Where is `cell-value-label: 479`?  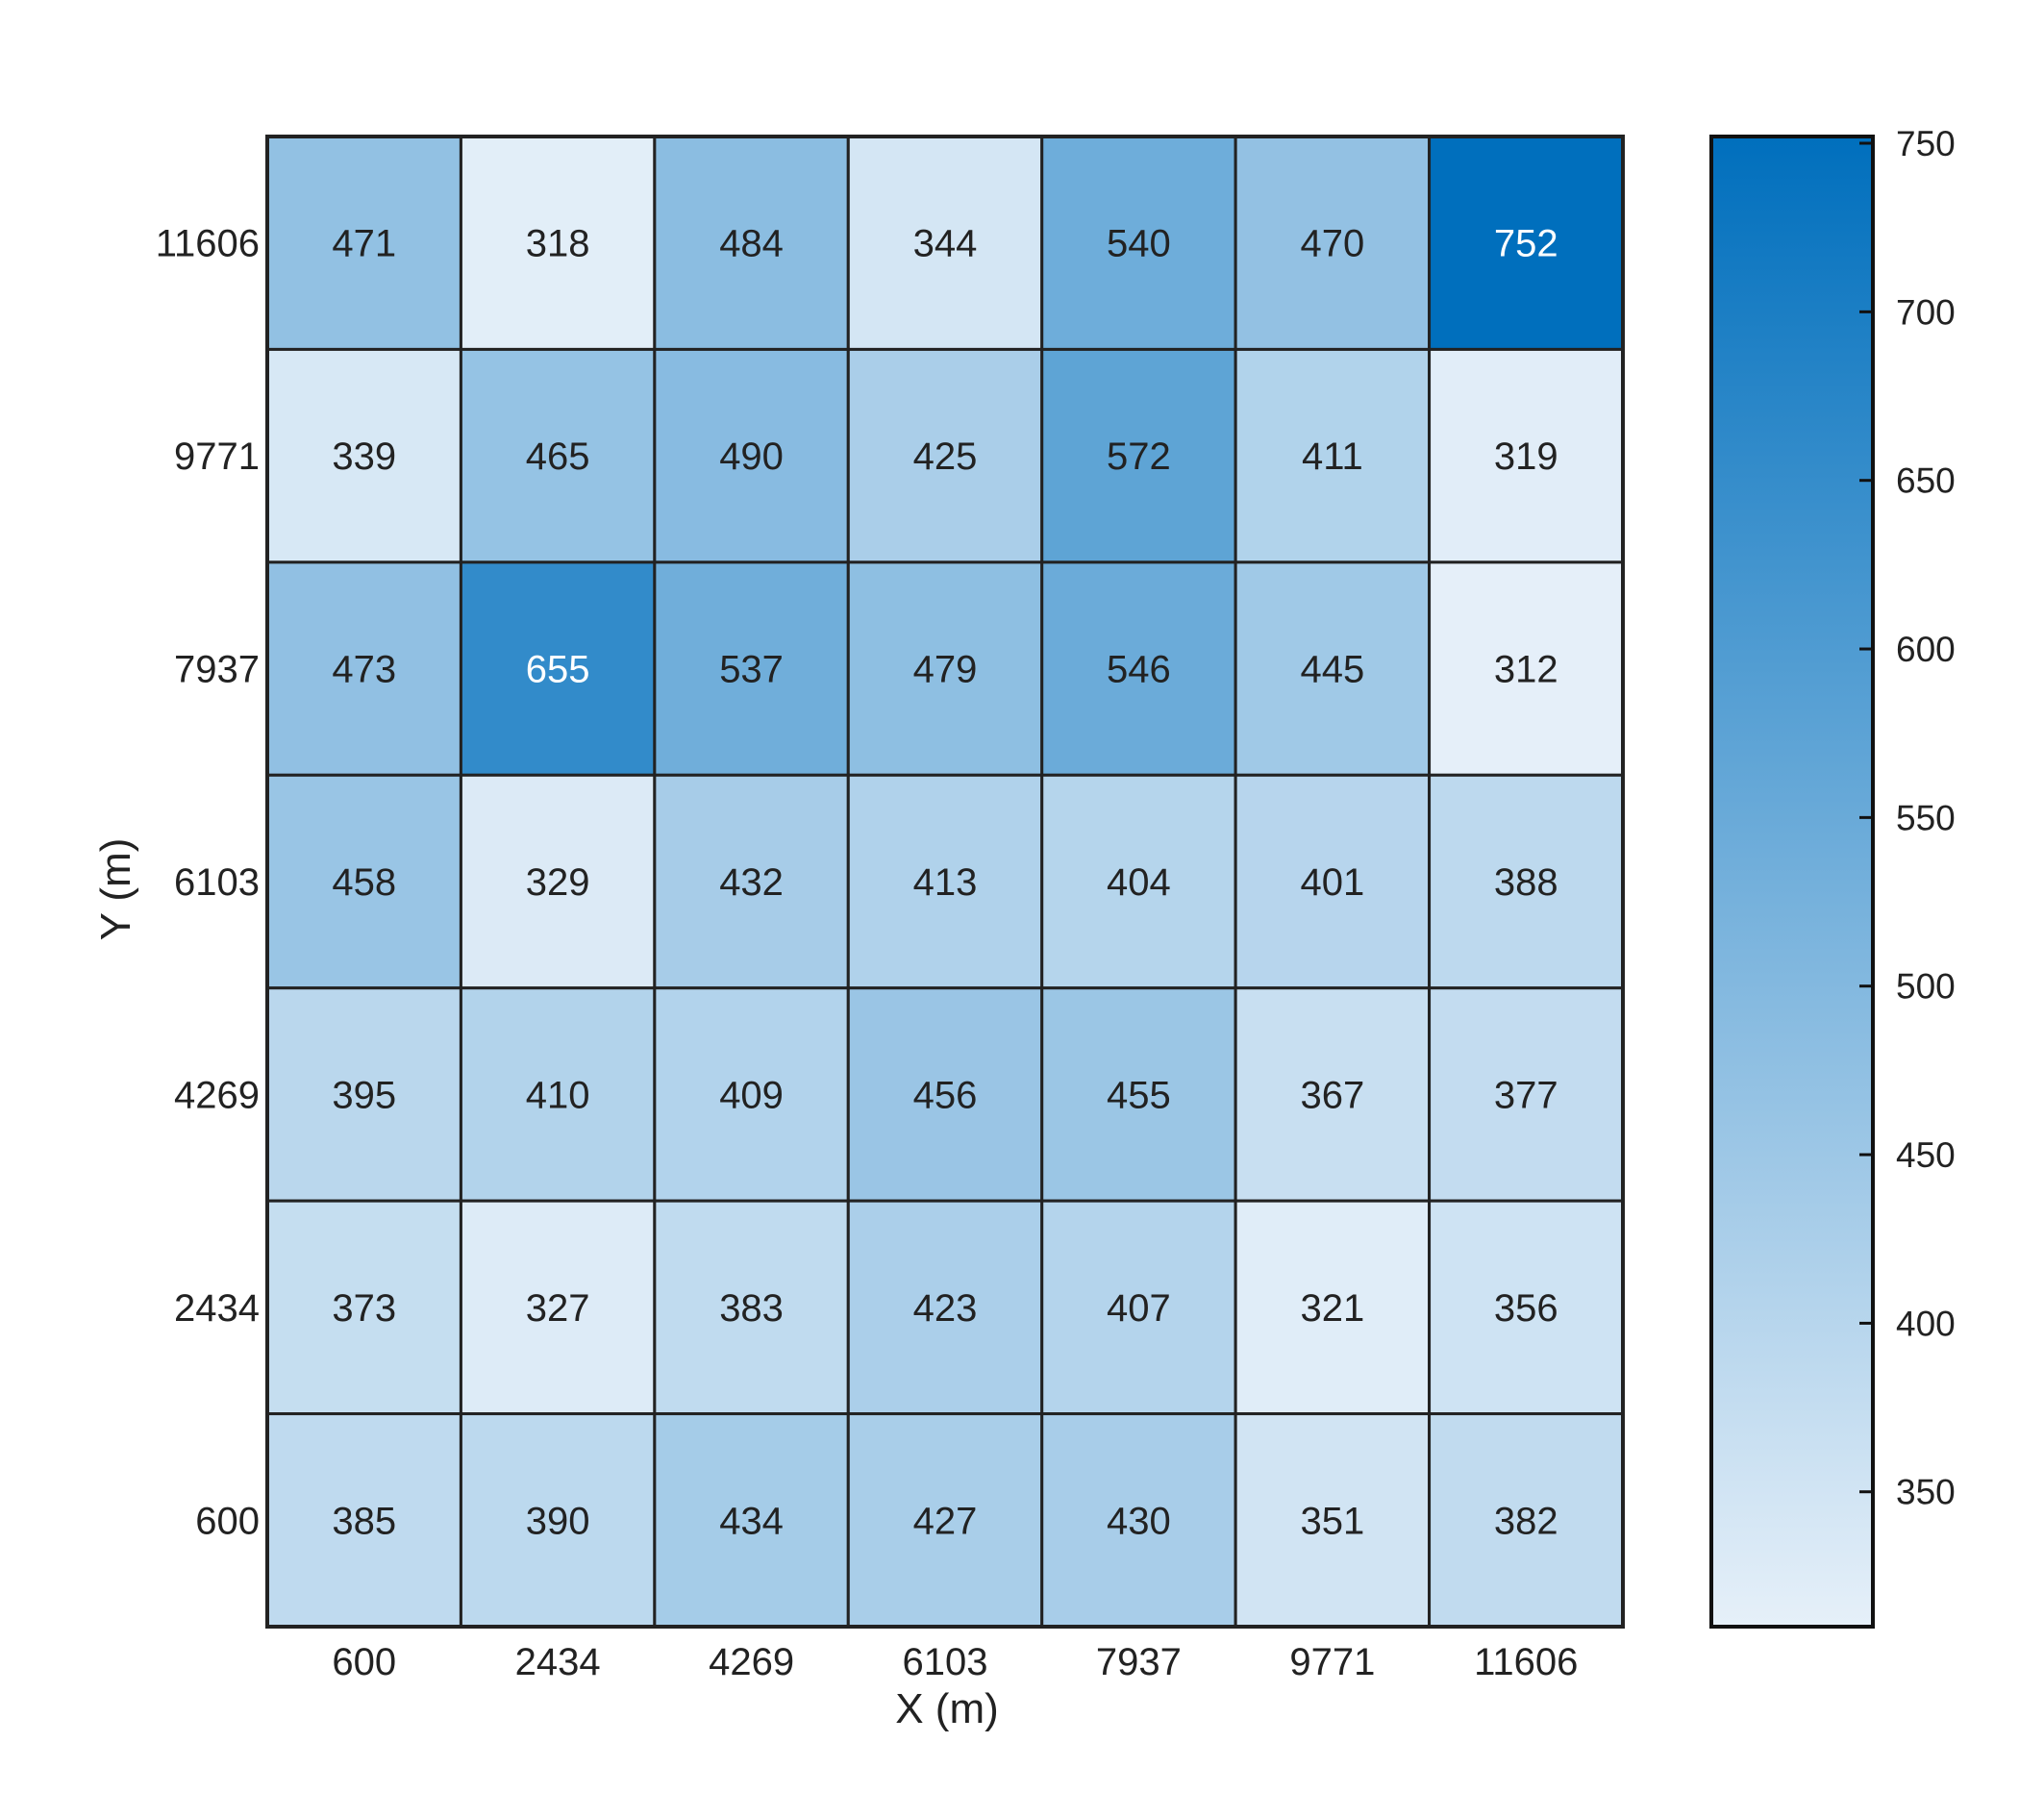
cell-value-label: 479 is located at coordinates (945, 670).